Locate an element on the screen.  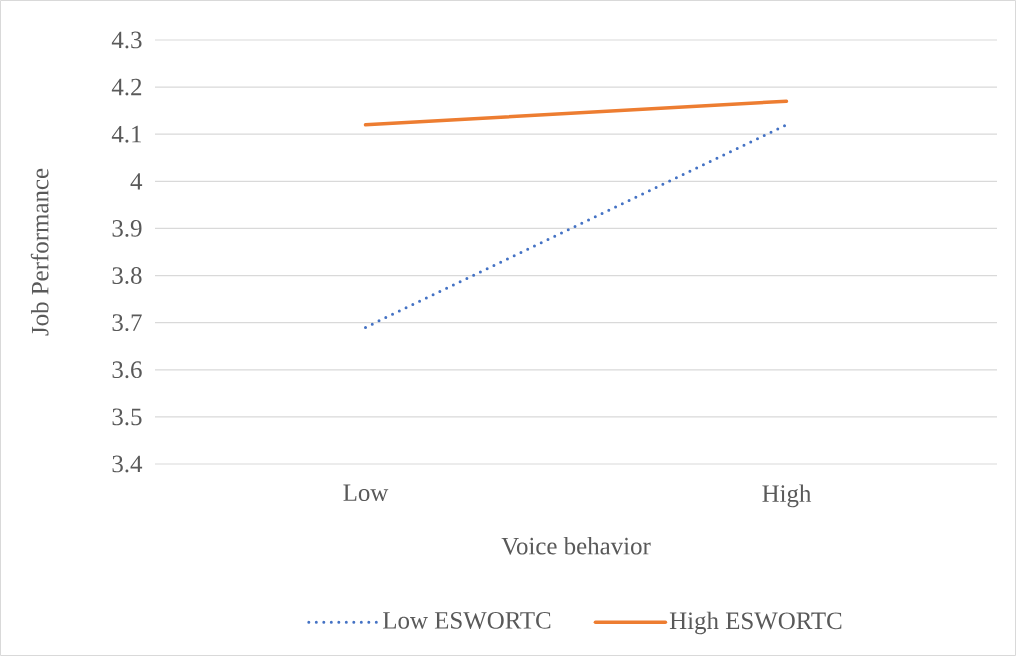
x-tick-label: Low is located at coordinates (366, 493).